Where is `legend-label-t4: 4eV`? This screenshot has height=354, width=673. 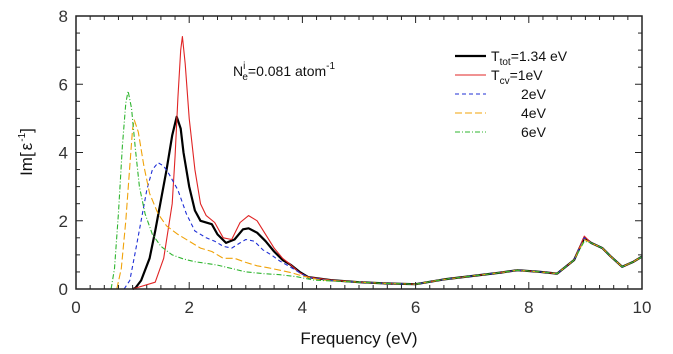 legend-label-t4: 4eV is located at coordinates (534, 113).